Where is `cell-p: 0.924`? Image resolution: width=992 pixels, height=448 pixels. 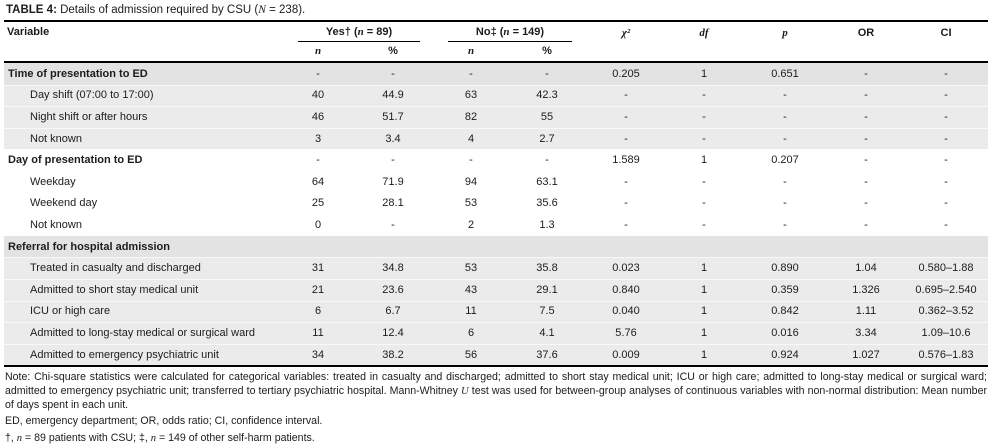 cell-p: 0.924 is located at coordinates (785, 354).